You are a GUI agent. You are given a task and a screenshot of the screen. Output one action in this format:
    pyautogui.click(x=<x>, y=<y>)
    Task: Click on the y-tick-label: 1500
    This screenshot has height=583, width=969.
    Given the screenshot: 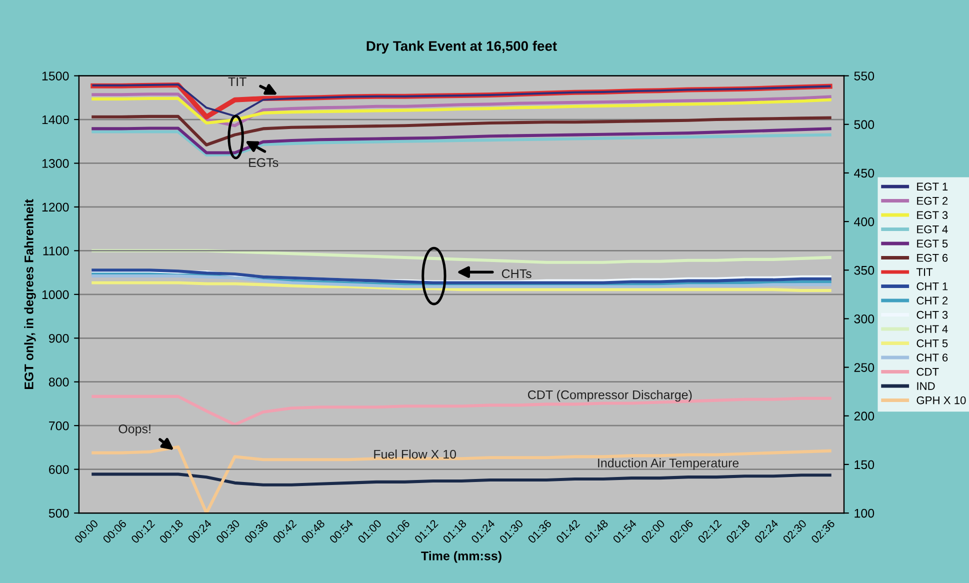 What is the action you would take?
    pyautogui.click(x=55, y=76)
    